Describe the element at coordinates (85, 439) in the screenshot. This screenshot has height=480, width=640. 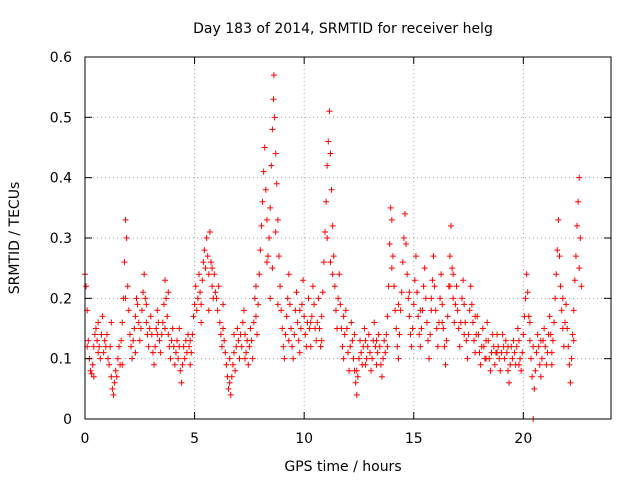
I see `x-tick-label: 0` at that location.